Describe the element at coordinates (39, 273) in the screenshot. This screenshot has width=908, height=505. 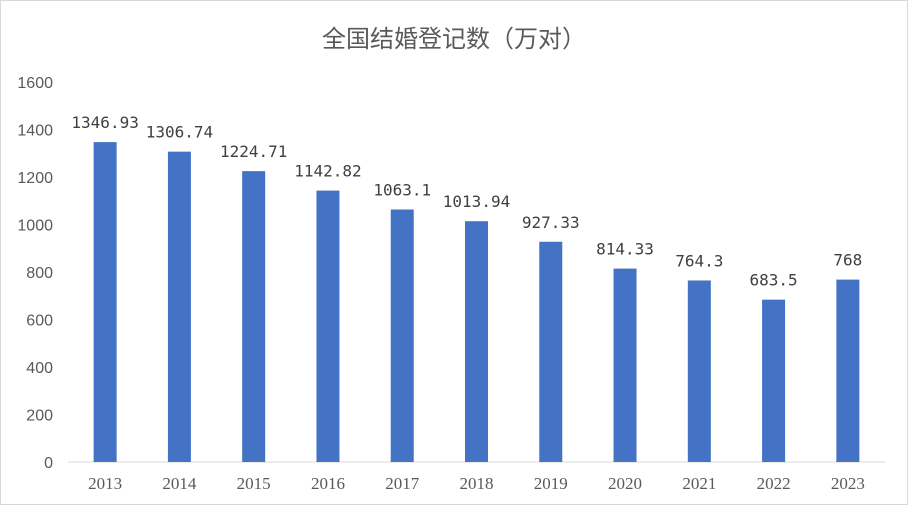
I see `y-tick-label: 800` at that location.